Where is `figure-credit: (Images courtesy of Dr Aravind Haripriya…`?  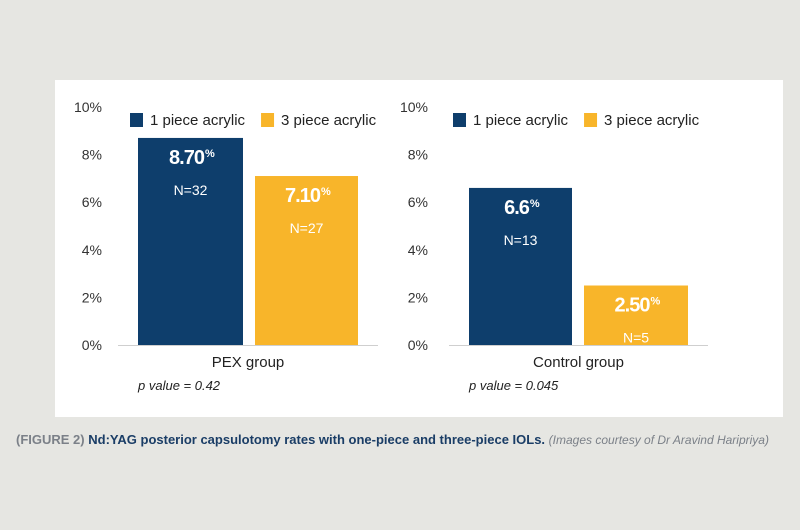
figure-credit: (Images courtesy of Dr Aravind Haripriya… is located at coordinates (658, 440).